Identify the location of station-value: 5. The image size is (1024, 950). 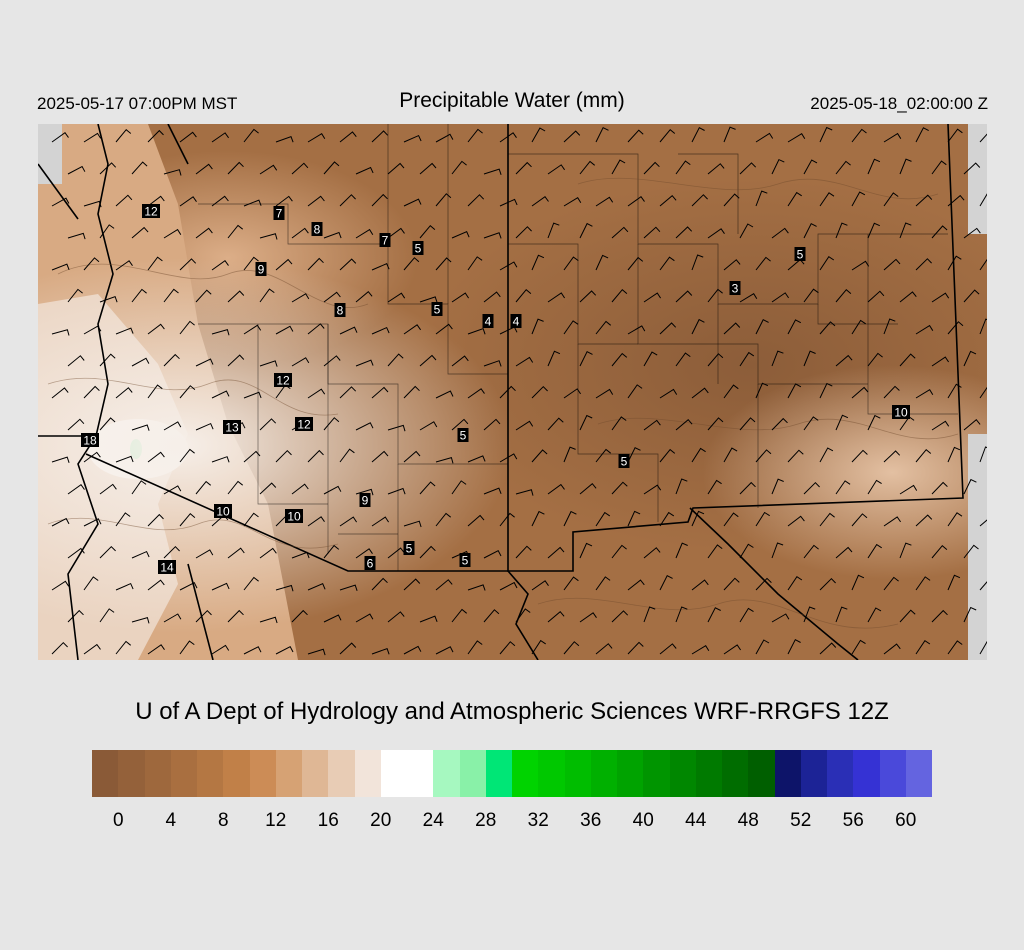
(465, 560).